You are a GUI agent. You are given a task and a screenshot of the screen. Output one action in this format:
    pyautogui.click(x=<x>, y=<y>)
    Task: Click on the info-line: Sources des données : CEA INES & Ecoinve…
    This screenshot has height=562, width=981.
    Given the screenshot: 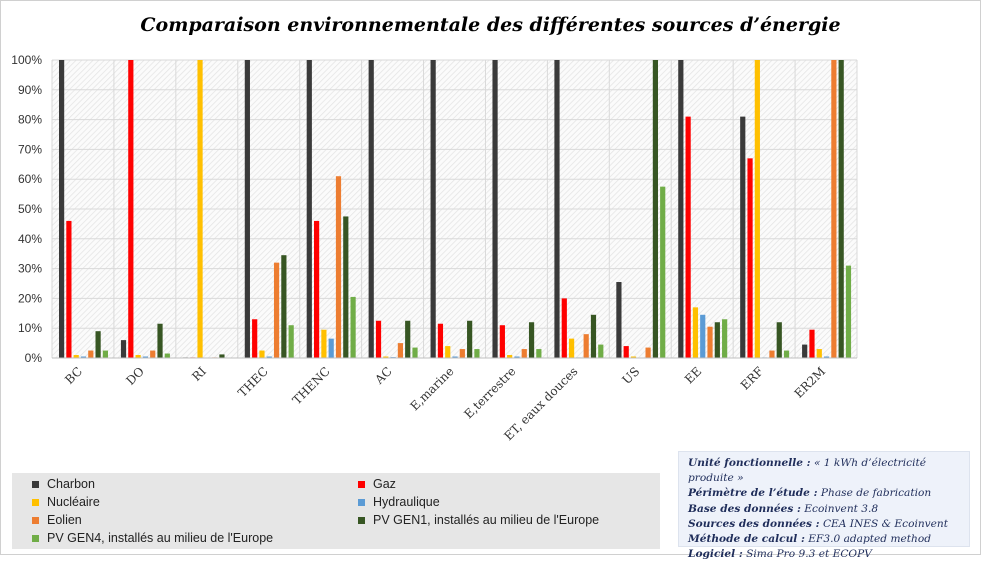 What is the action you would take?
    pyautogui.click(x=828, y=524)
    